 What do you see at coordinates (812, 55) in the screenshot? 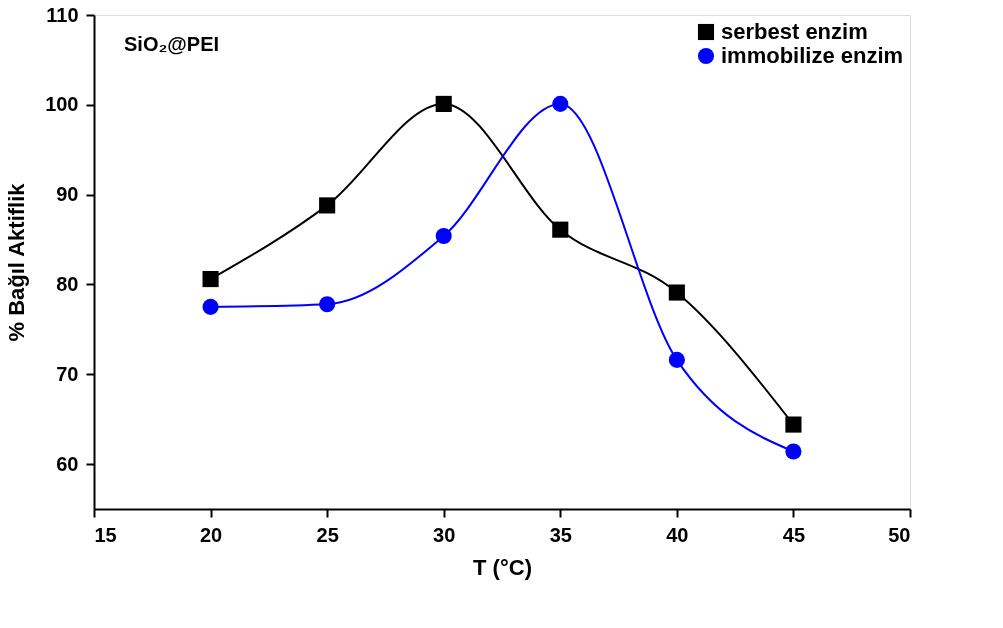
I see `legend-label: immobilize enzim` at bounding box center [812, 55].